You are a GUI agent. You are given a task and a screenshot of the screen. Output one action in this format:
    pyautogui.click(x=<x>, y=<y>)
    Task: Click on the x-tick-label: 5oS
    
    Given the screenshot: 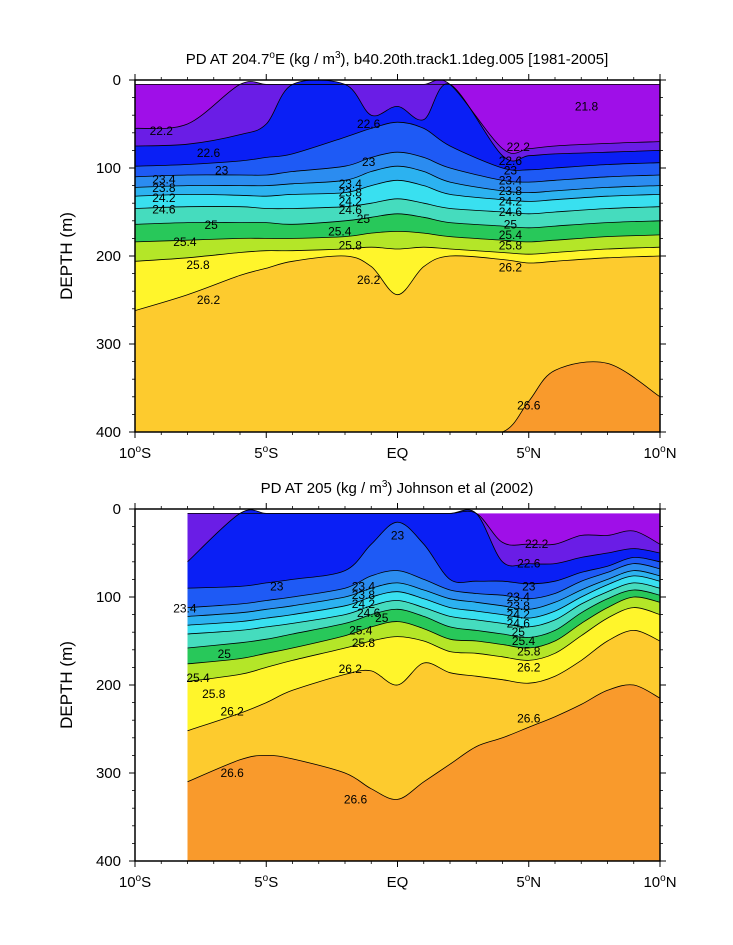 What is the action you would take?
    pyautogui.click(x=266, y=882)
    